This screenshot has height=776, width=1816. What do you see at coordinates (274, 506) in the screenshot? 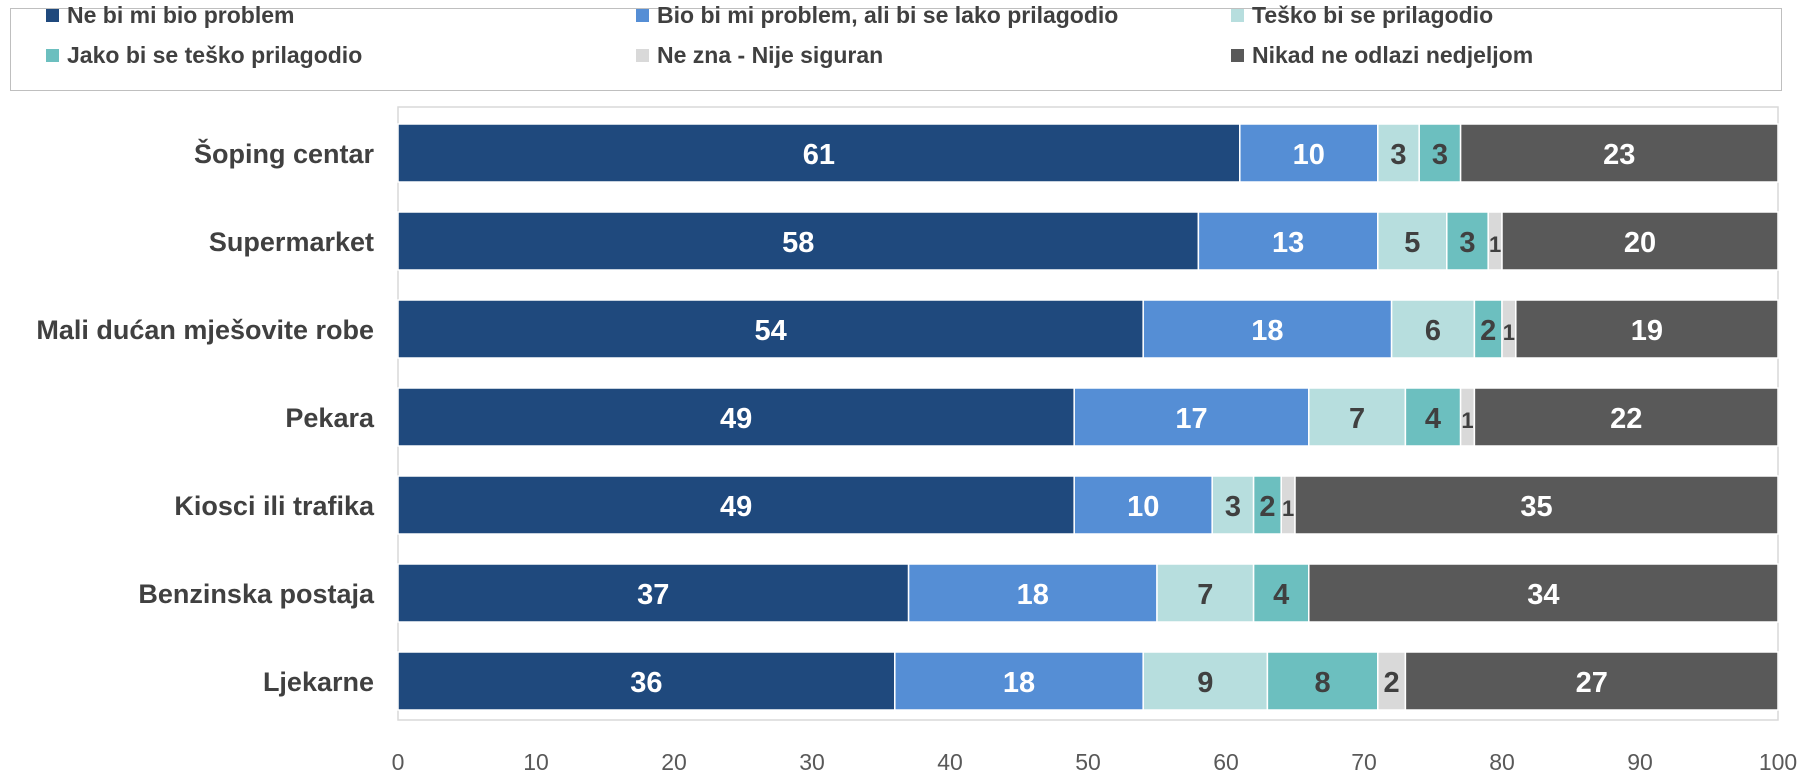
I see `category-label: Kiosci ili trafika` at bounding box center [274, 506].